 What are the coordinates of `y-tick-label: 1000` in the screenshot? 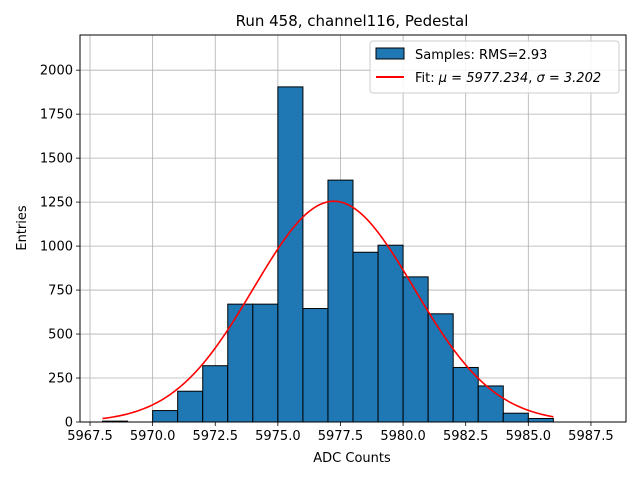 It's located at (56, 247).